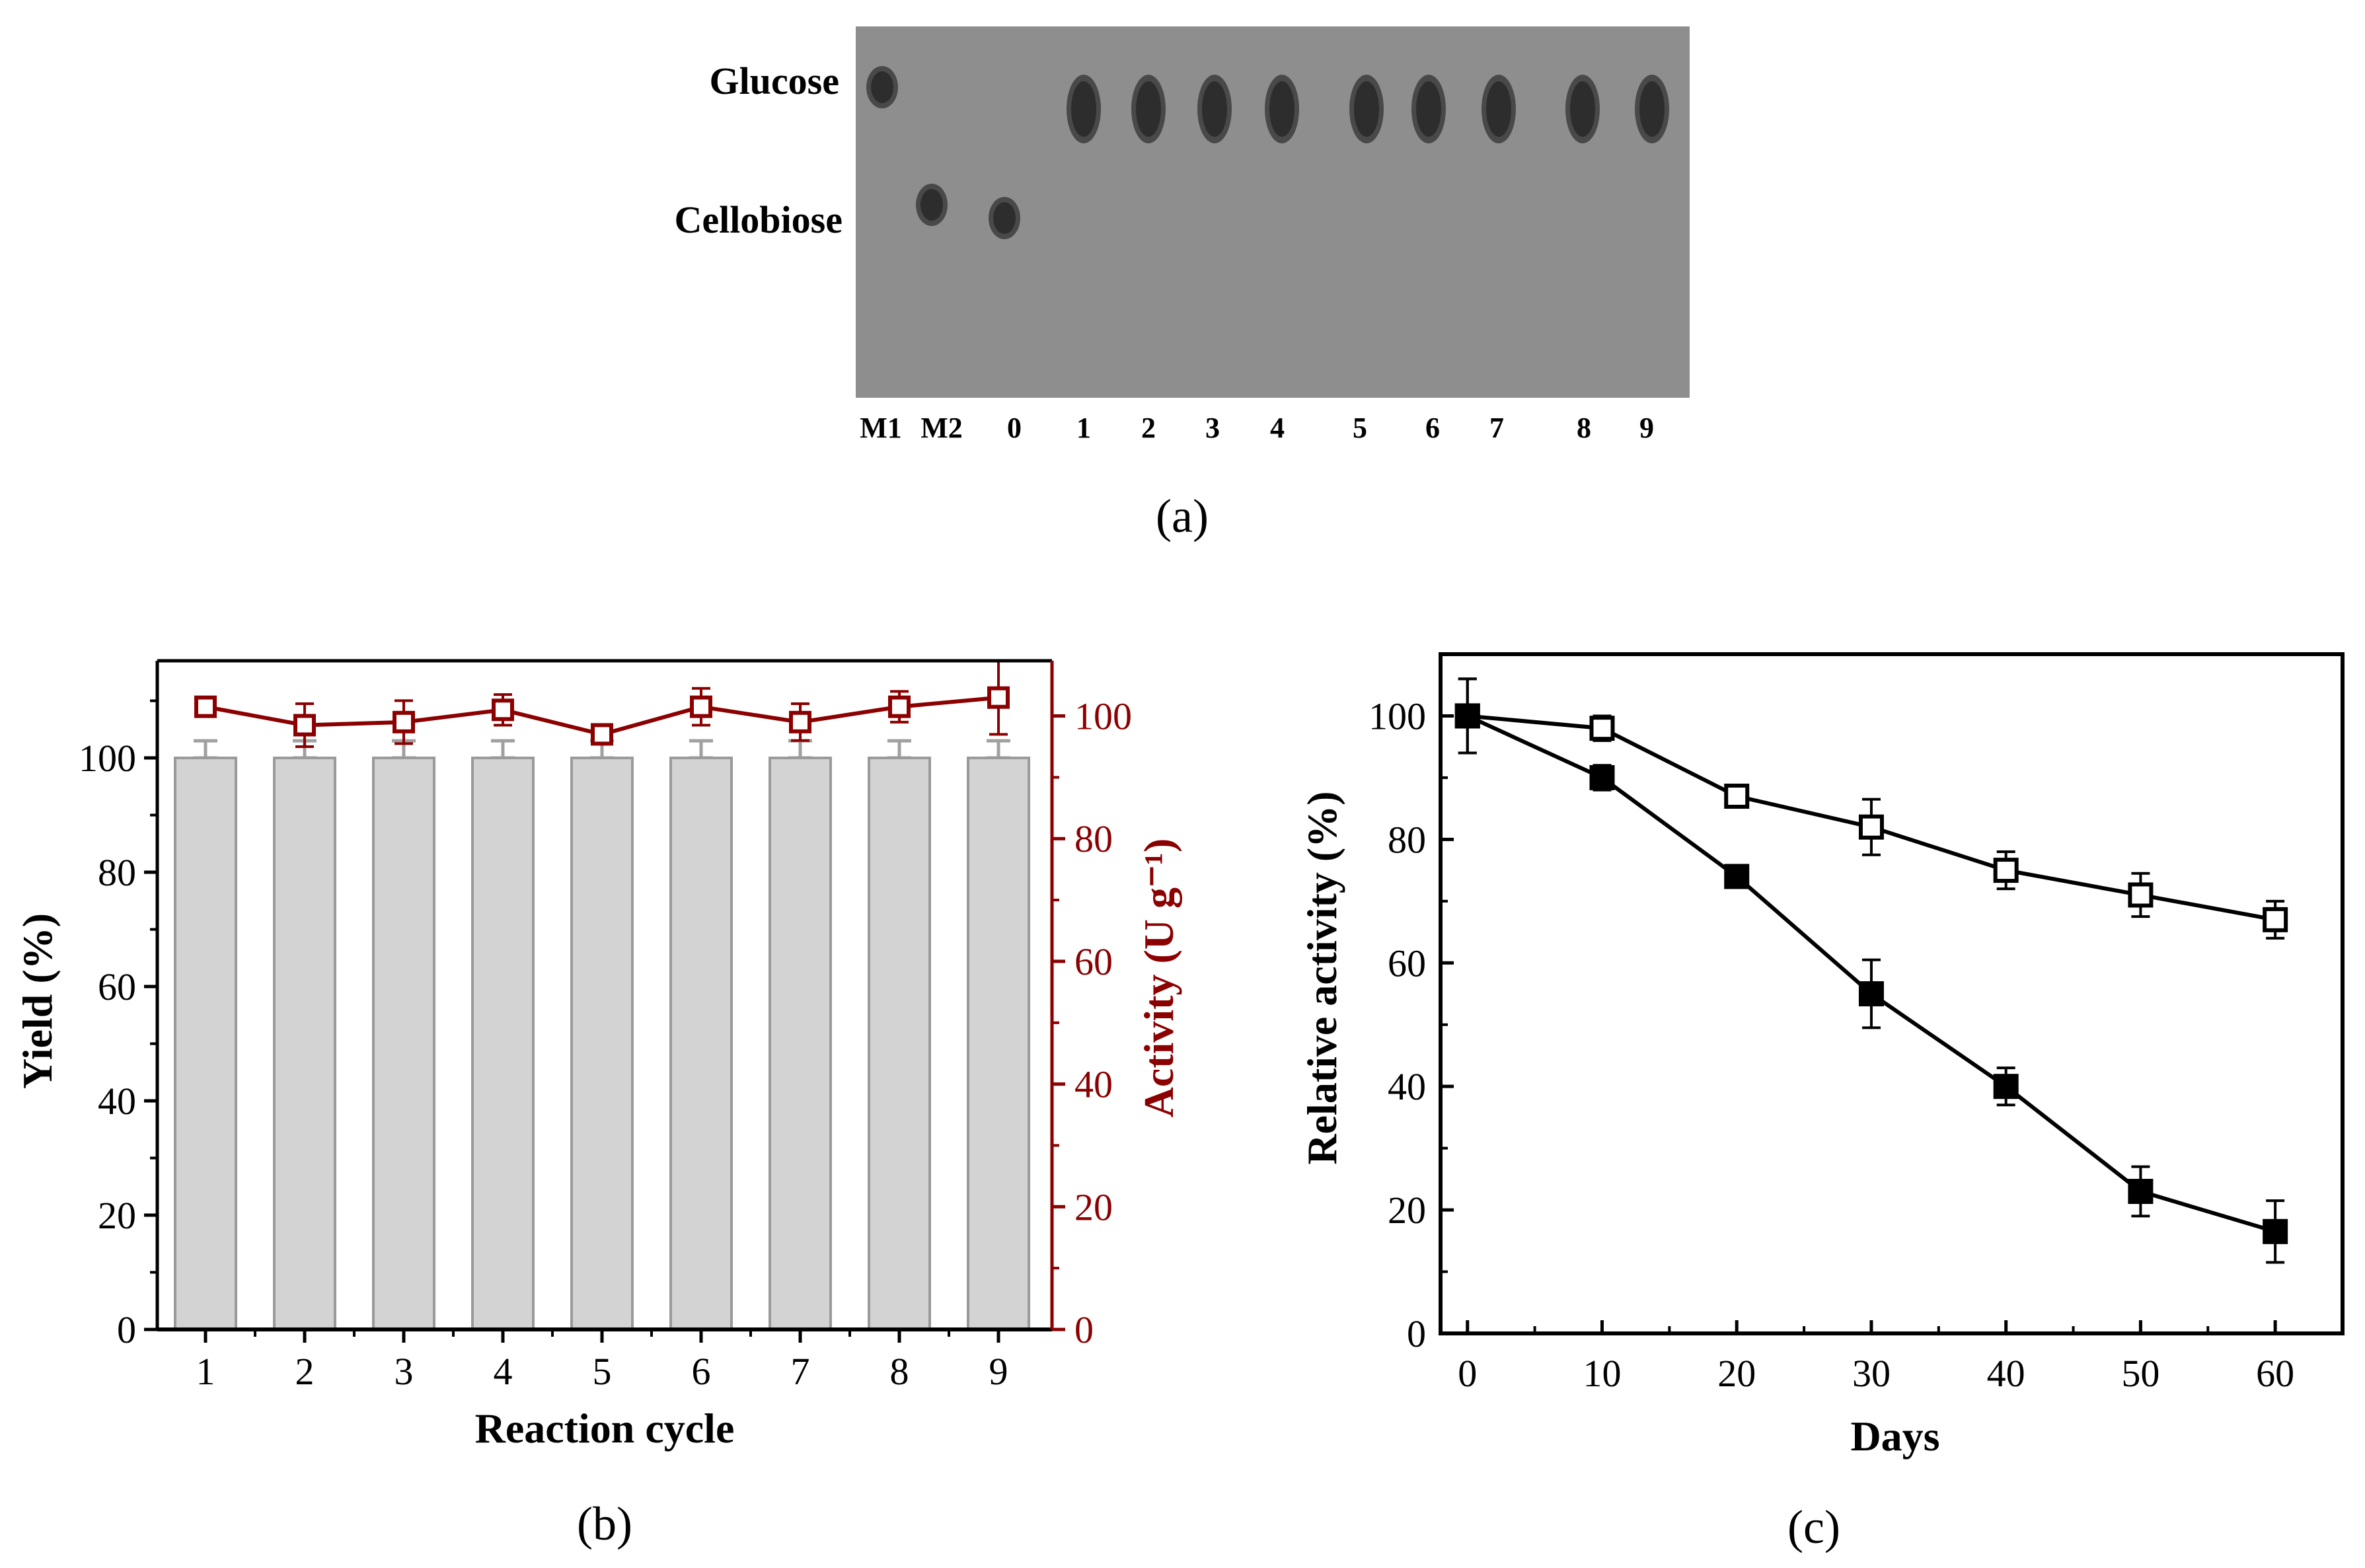  I want to click on tlc-lane-label: 8, so click(1584, 428).